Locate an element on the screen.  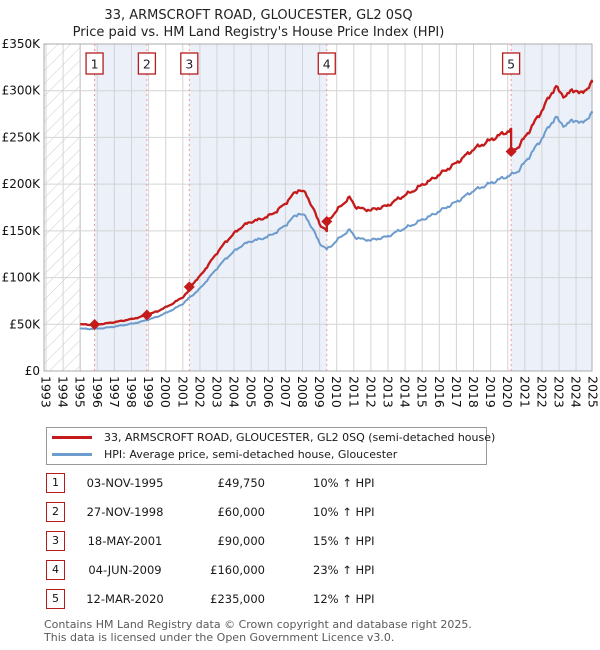
transaction-row-2: 2 27-NOV-1998 £60,000 10% ↑ HPI is located at coordinates (187, 511).